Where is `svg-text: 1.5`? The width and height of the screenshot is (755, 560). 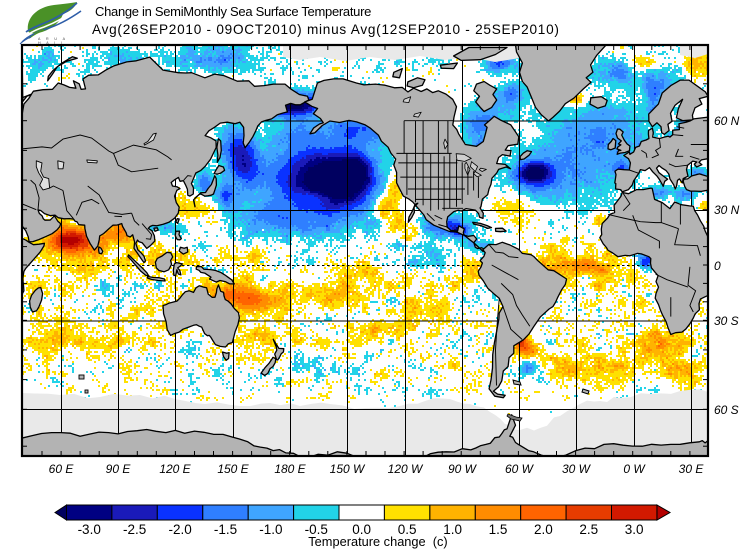 svg-text: 1.5 is located at coordinates (498, 529).